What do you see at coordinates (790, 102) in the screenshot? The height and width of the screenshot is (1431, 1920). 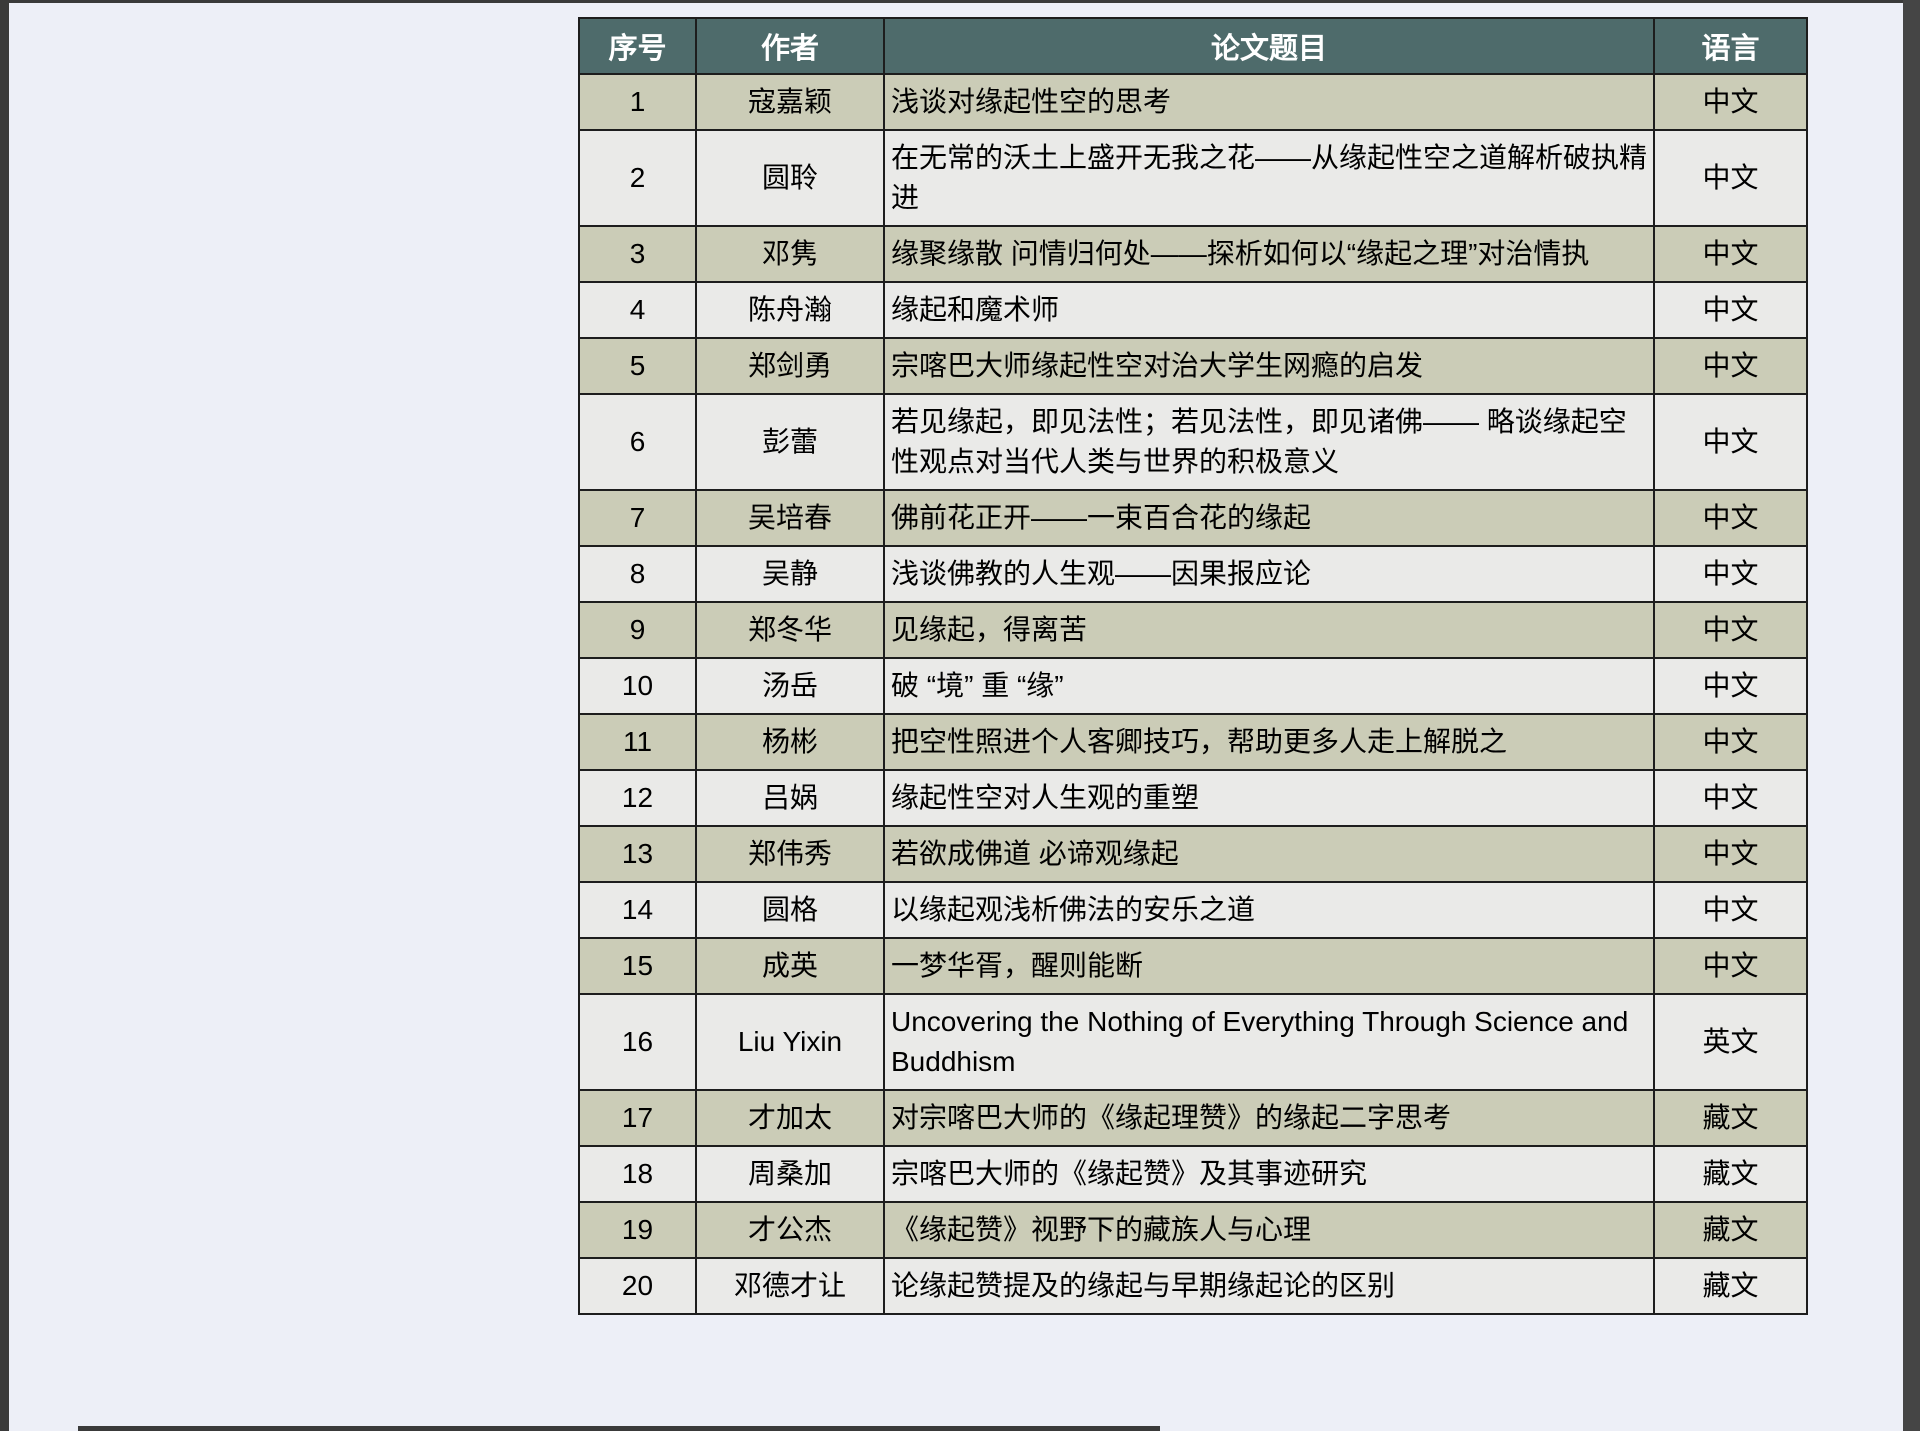 I see `cell-author: 寇嘉颖` at bounding box center [790, 102].